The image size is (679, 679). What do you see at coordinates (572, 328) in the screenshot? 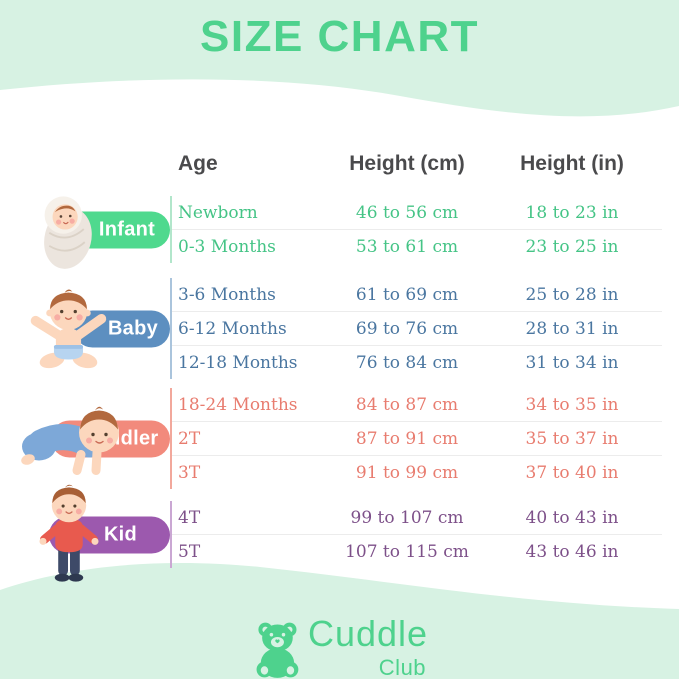
I see `height-in-value: 28 to 31 in` at bounding box center [572, 328].